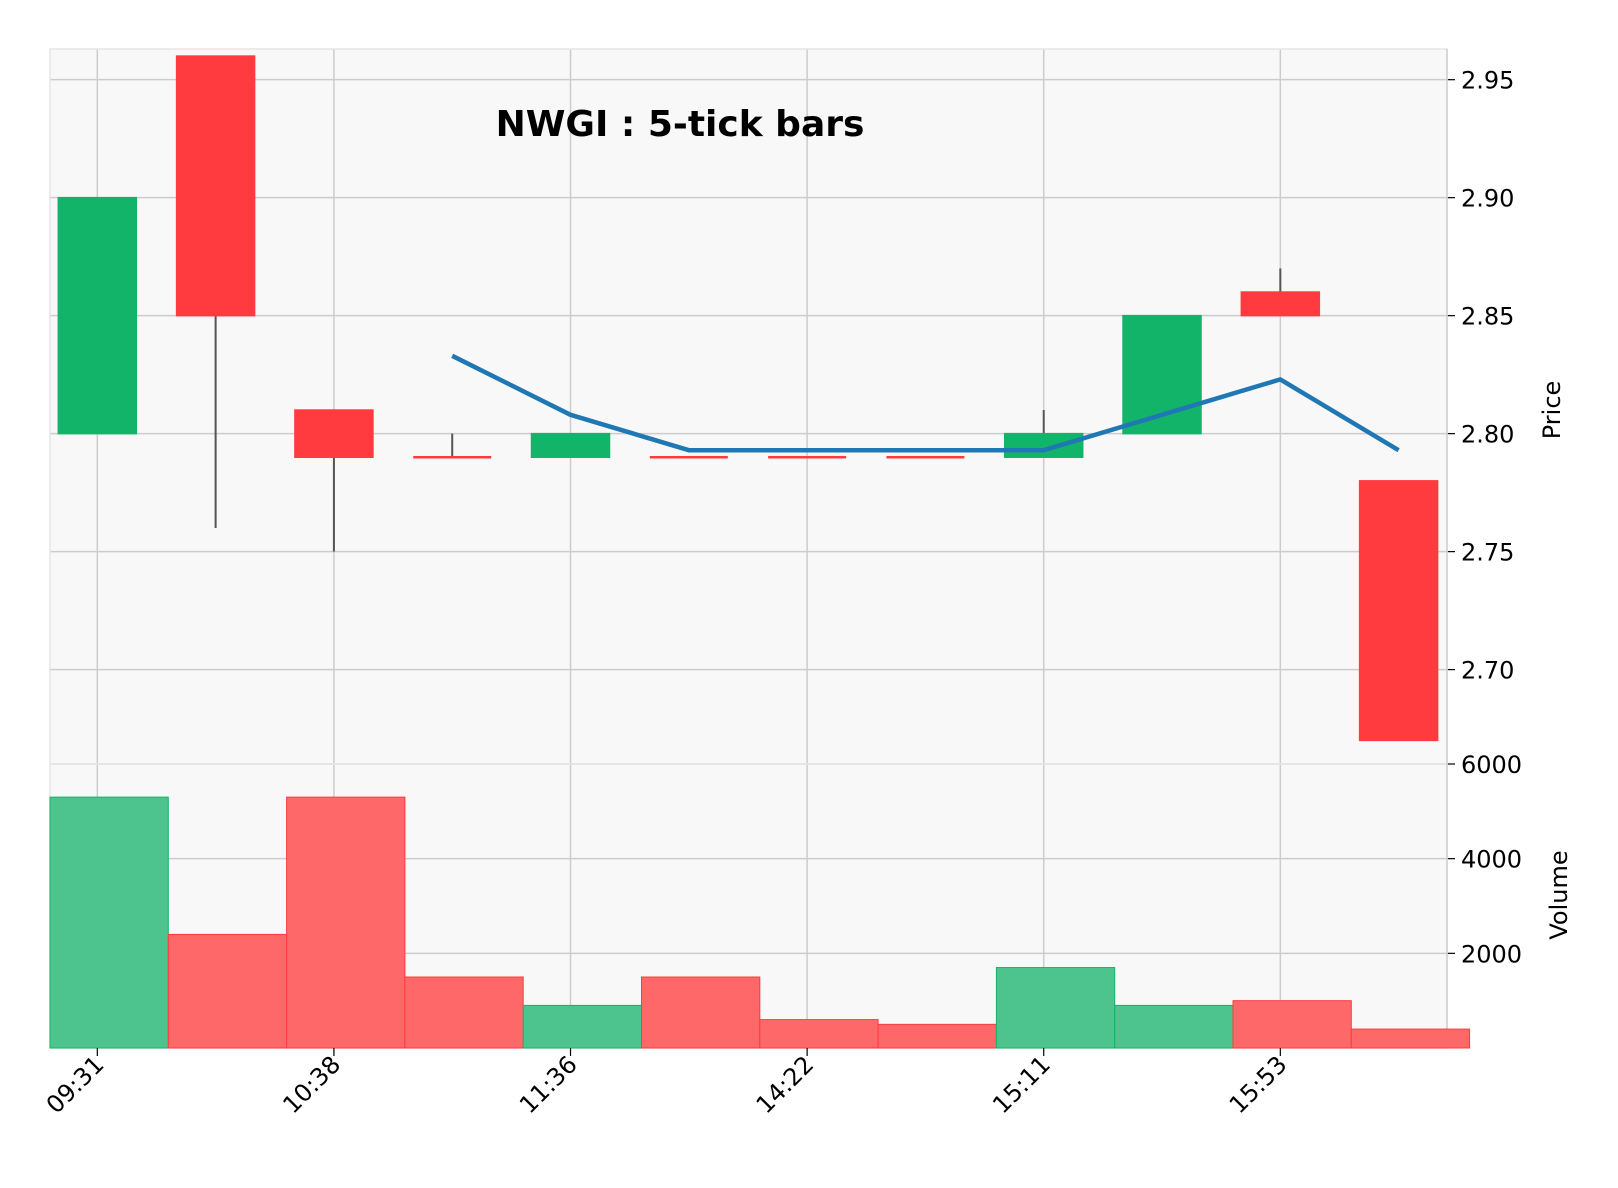 This screenshot has height=1188, width=1618. I want to click on price-tick-label: 2.80, so click(1487, 435).